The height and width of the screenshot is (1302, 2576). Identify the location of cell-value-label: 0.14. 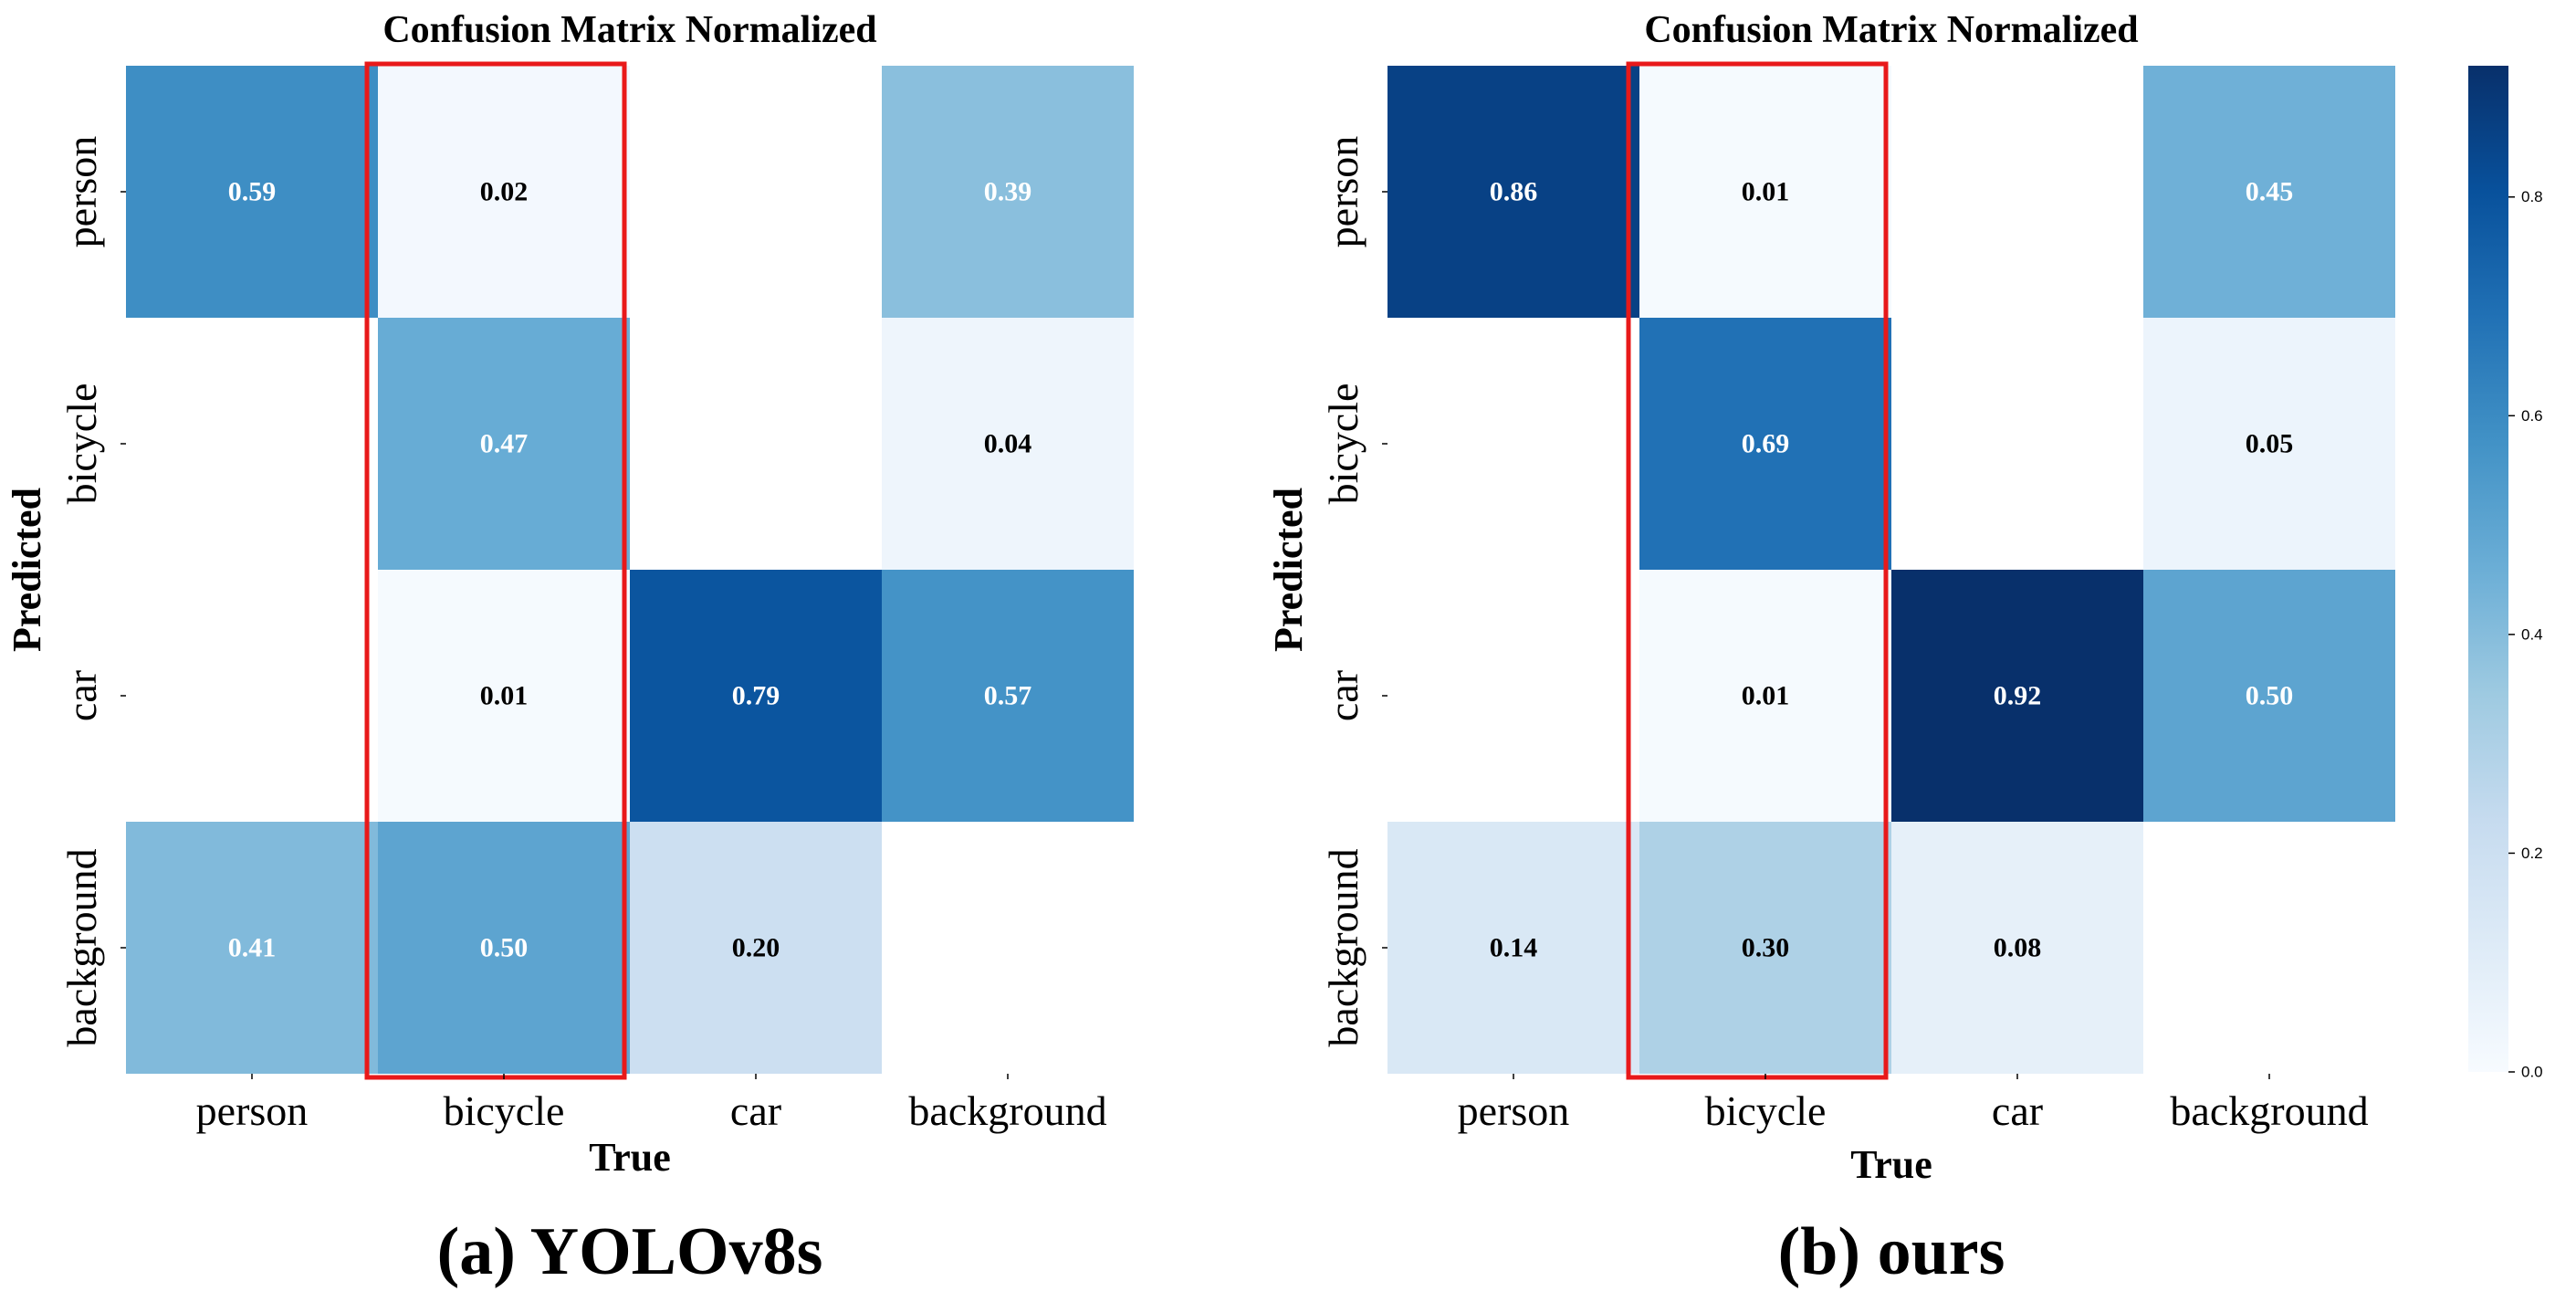
(1514, 948).